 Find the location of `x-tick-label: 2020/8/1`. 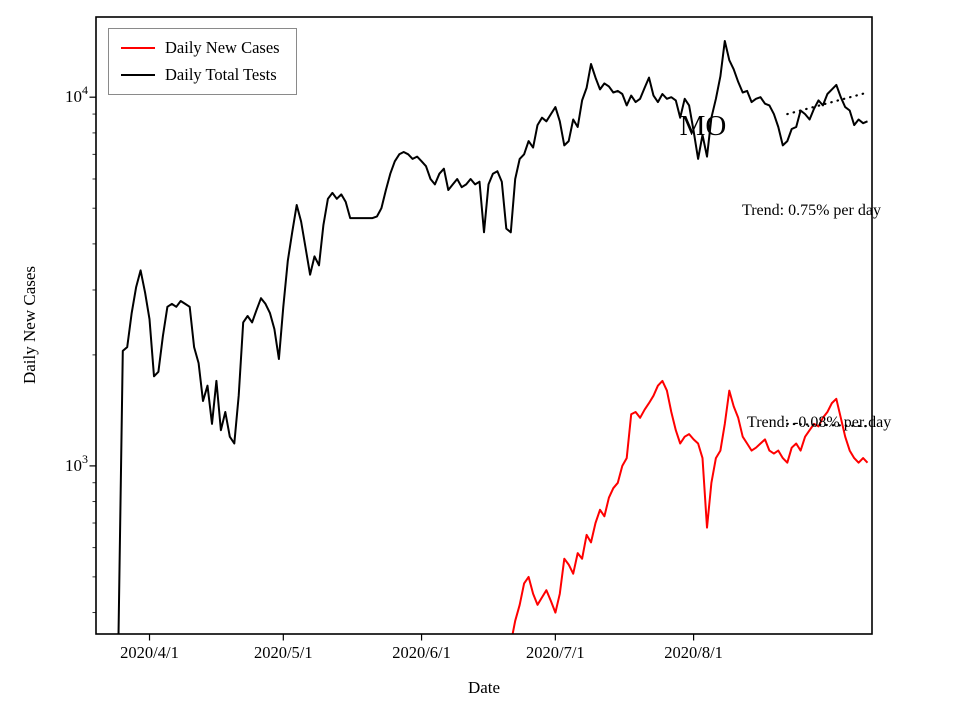

x-tick-label: 2020/8/1 is located at coordinates (693, 652).